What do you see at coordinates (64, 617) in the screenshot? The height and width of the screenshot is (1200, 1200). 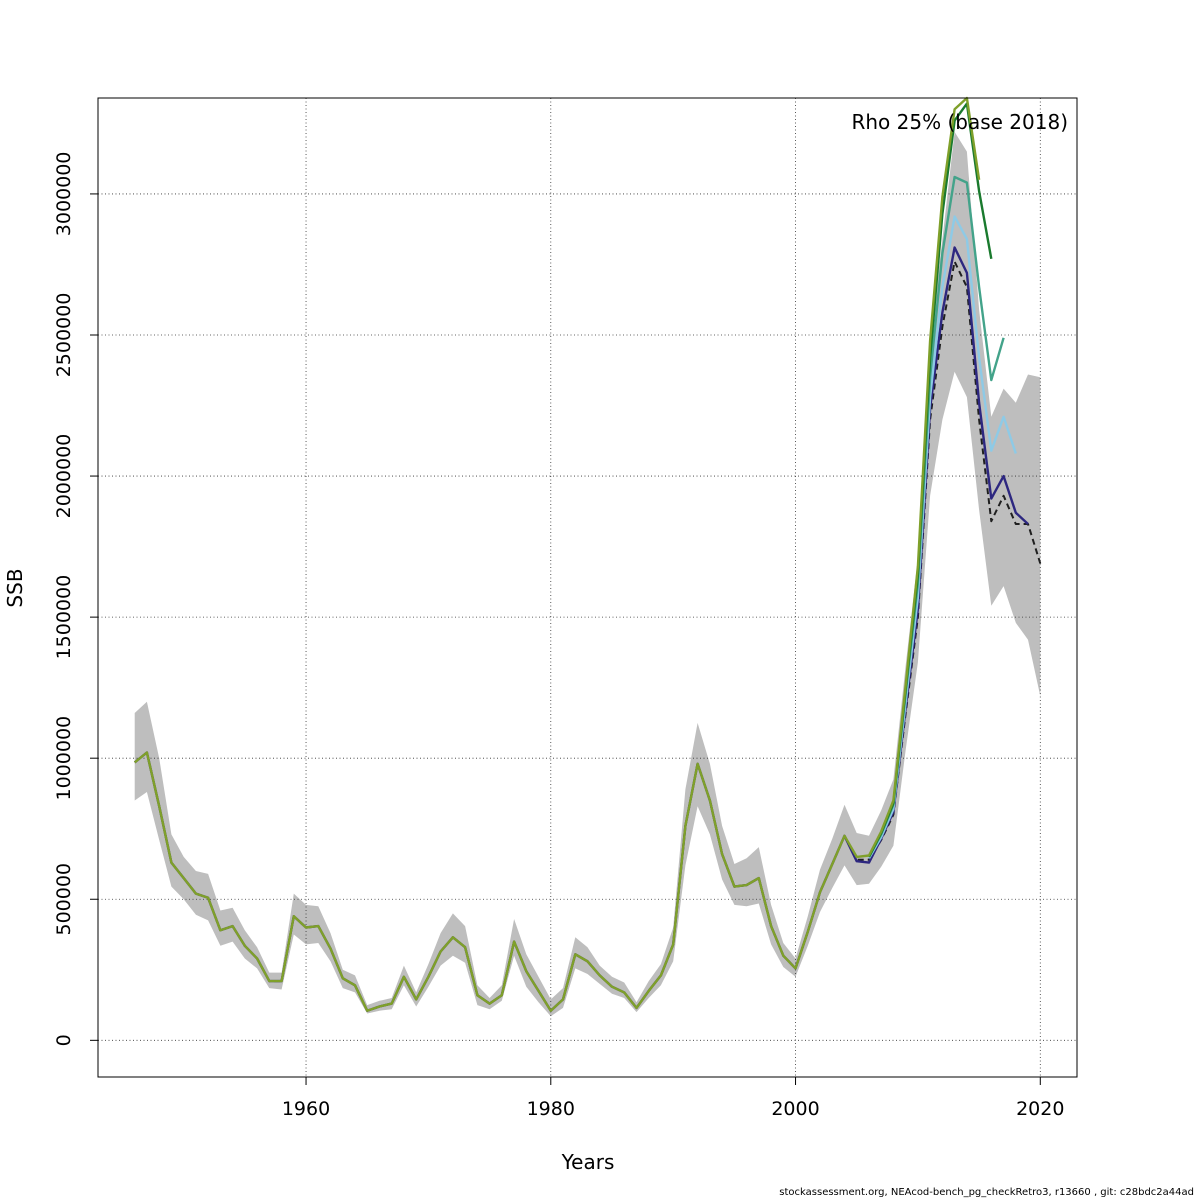 I see `y-tick-label-1500000: 1500000` at bounding box center [64, 617].